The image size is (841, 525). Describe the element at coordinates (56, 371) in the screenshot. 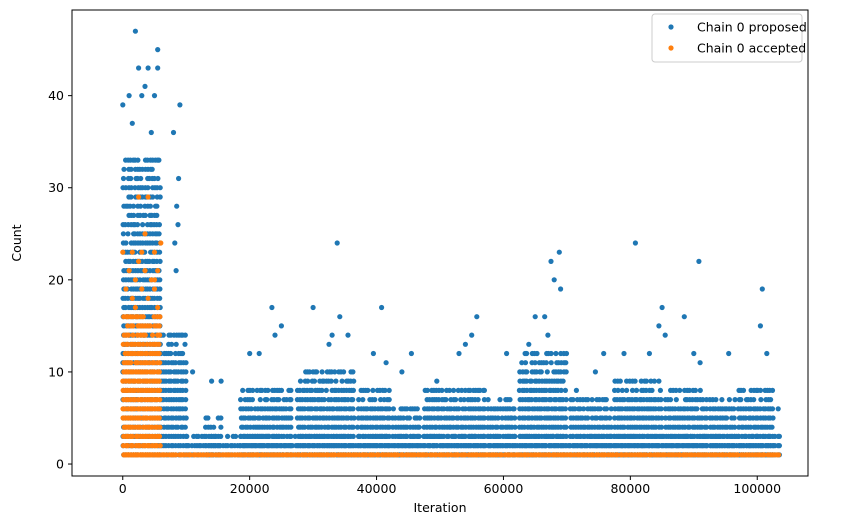

I see `y-tick-label: 10` at that location.